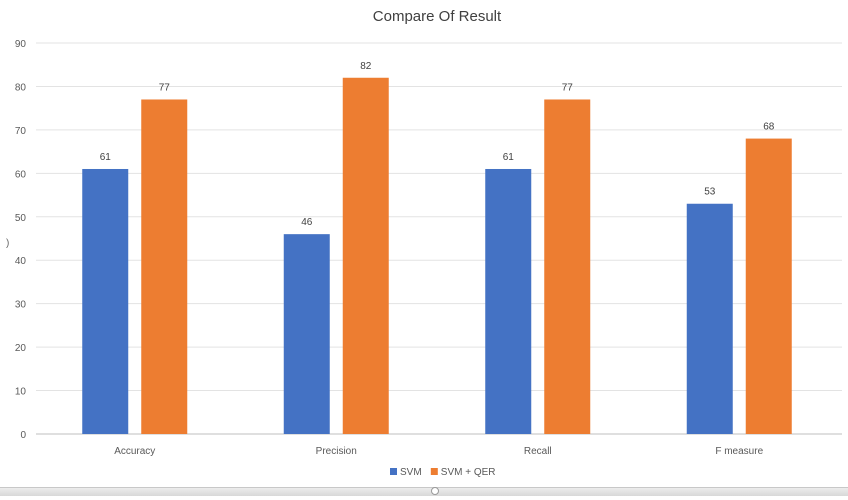  What do you see at coordinates (164, 266) in the screenshot?
I see `bar-svm-qer-accuracy` at bounding box center [164, 266].